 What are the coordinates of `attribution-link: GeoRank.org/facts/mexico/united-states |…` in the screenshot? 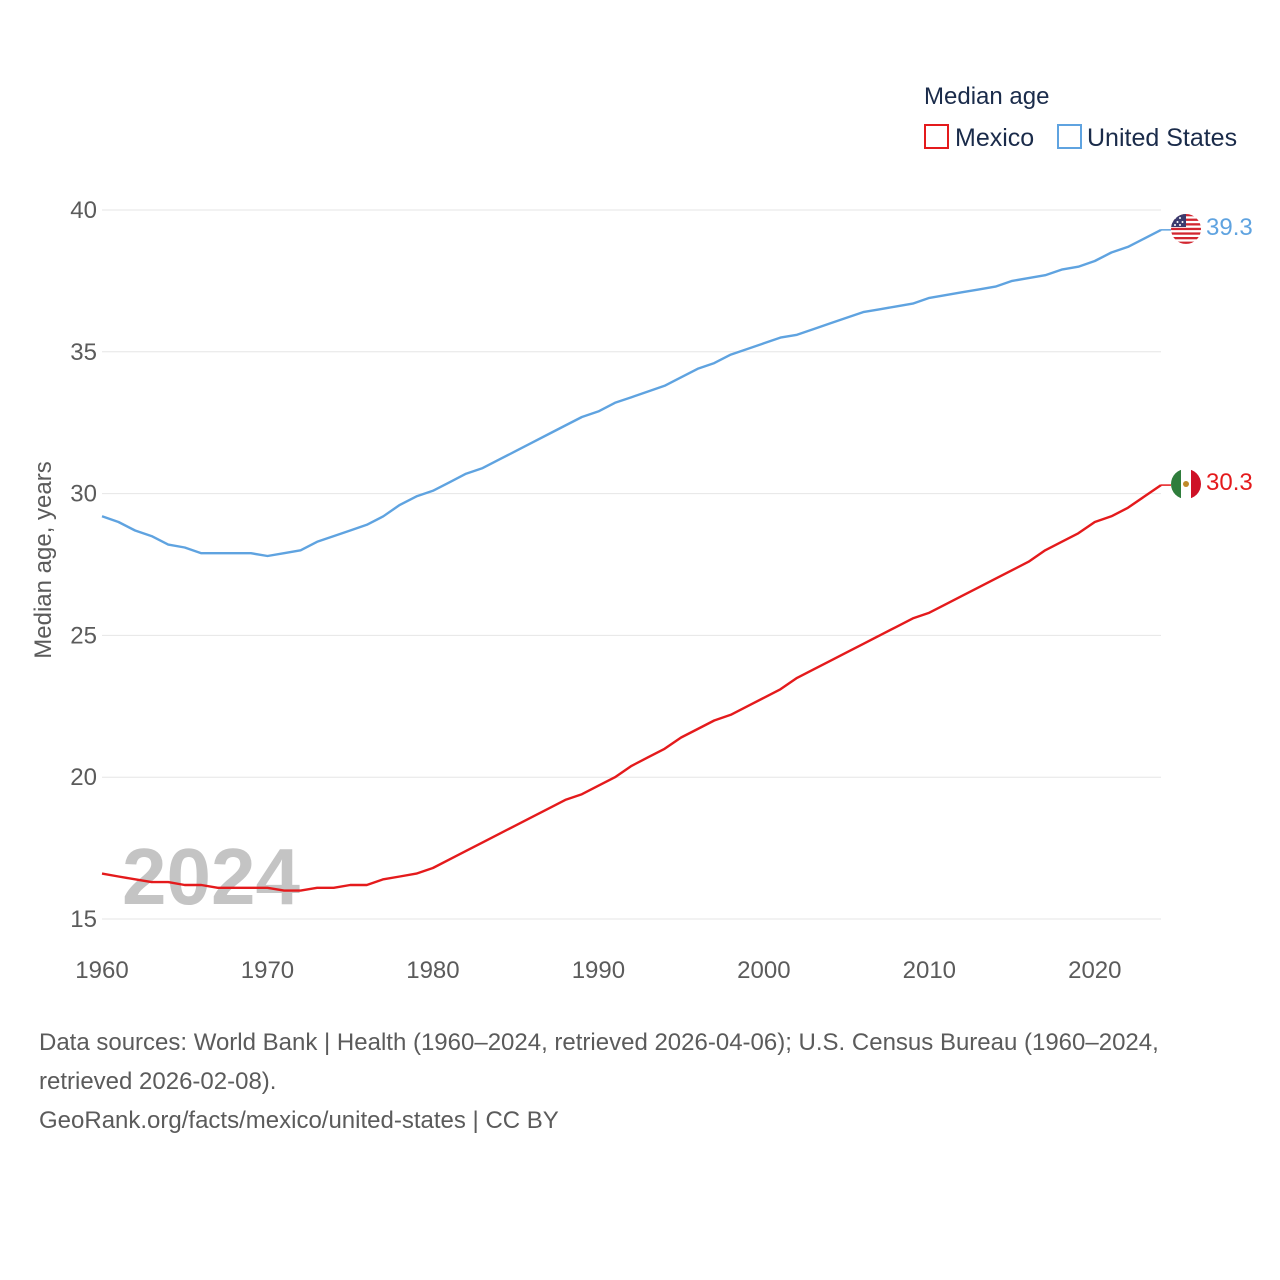 It's located at (299, 1120).